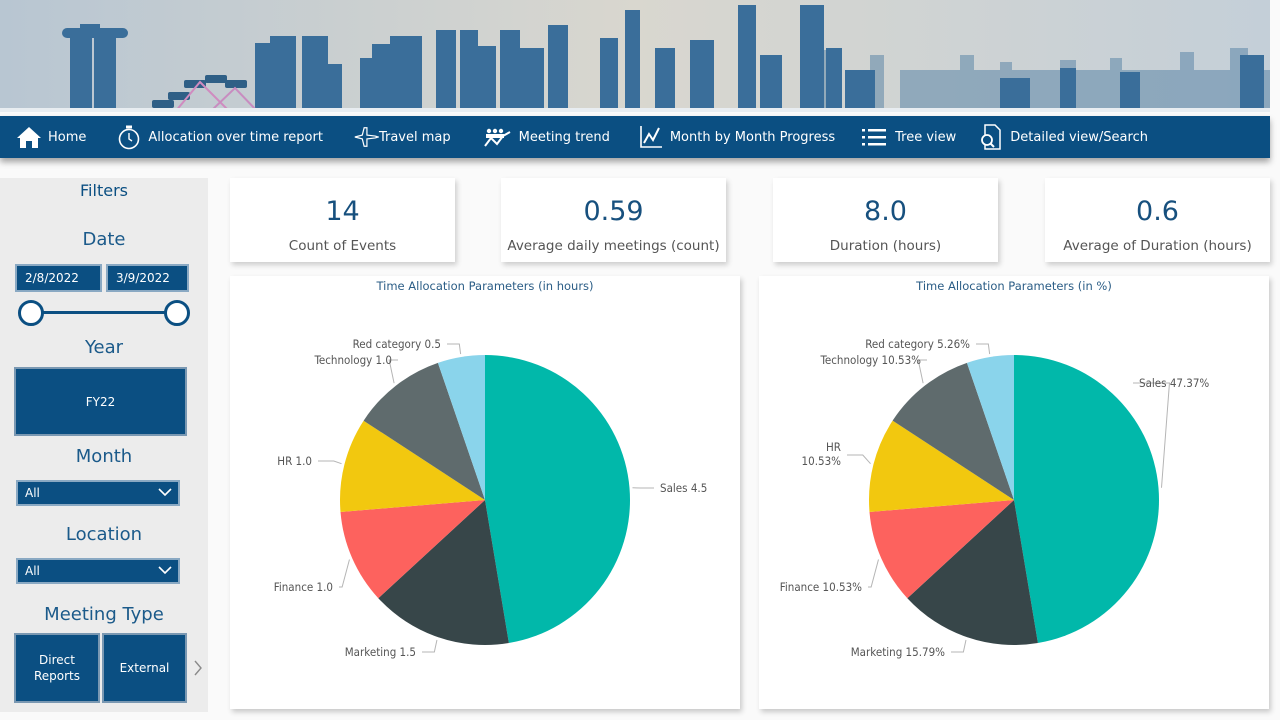 This screenshot has height=720, width=1280. I want to click on document-search-icon, so click(991, 137).